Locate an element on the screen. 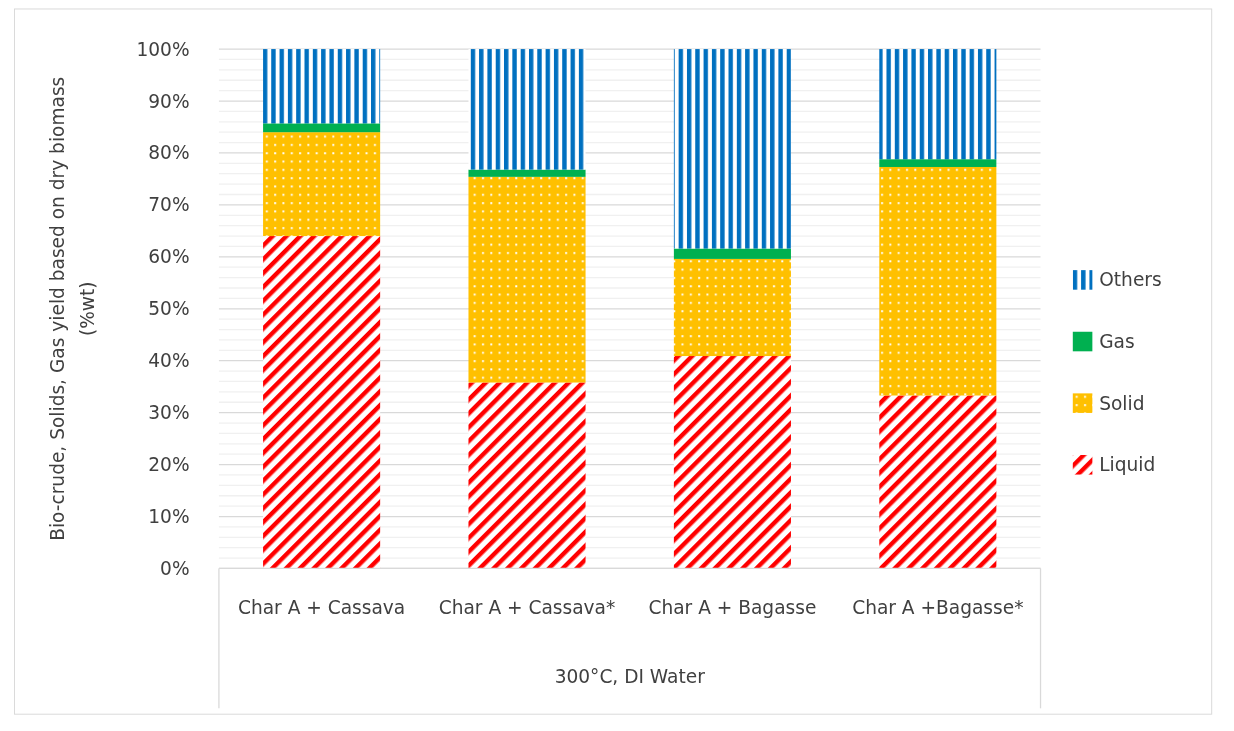 Image resolution: width=1234 pixels, height=731 pixels. y-tick-label: 40% is located at coordinates (169, 361).